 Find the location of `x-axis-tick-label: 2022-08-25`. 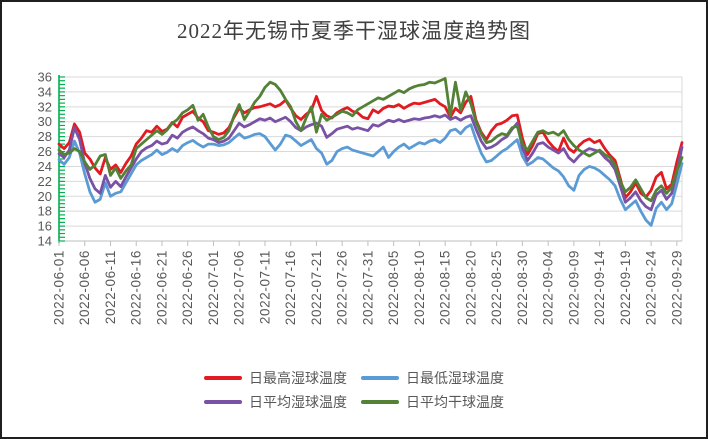

x-axis-tick-label: 2022-08-25 is located at coordinates (496, 287).